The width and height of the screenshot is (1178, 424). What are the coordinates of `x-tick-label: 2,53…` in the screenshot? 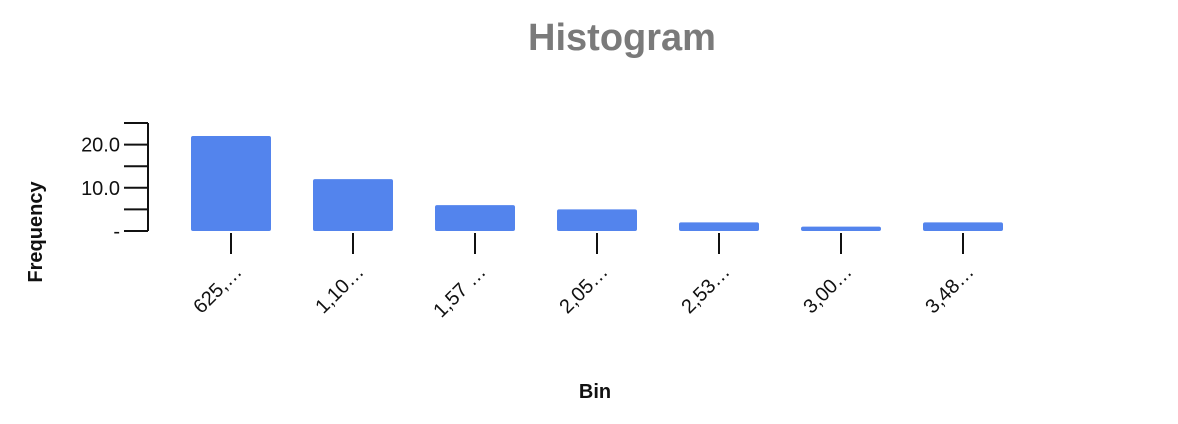 It's located at (705, 289).